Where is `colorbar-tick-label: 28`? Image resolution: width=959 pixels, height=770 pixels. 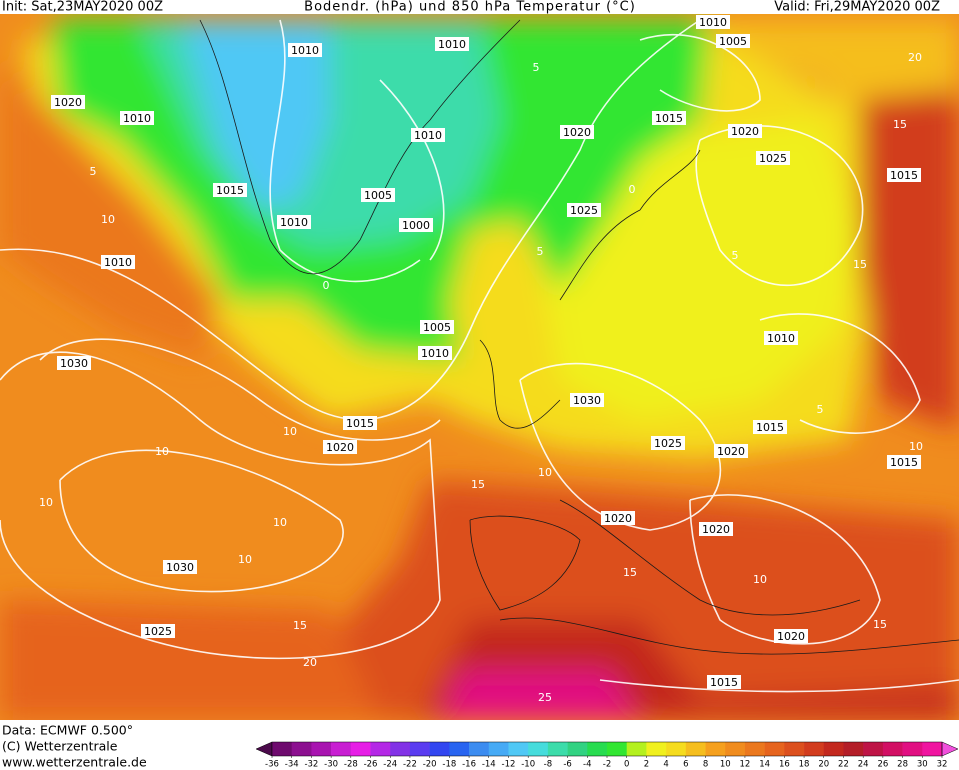
colorbar-tick-label: 28 is located at coordinates (902, 765).